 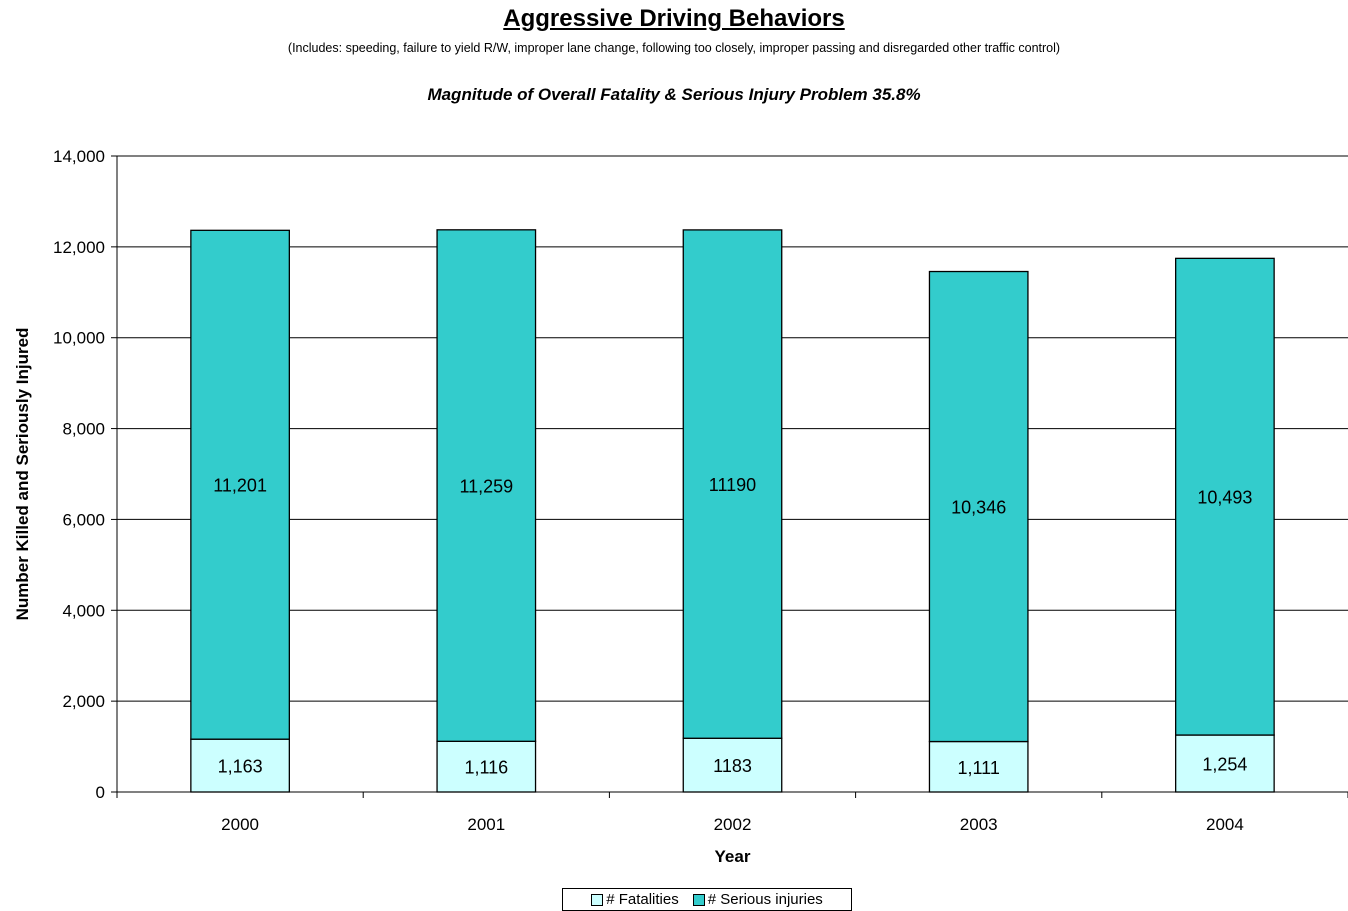 I want to click on legend-item-fatalities: # Fatalities, so click(x=635, y=899).